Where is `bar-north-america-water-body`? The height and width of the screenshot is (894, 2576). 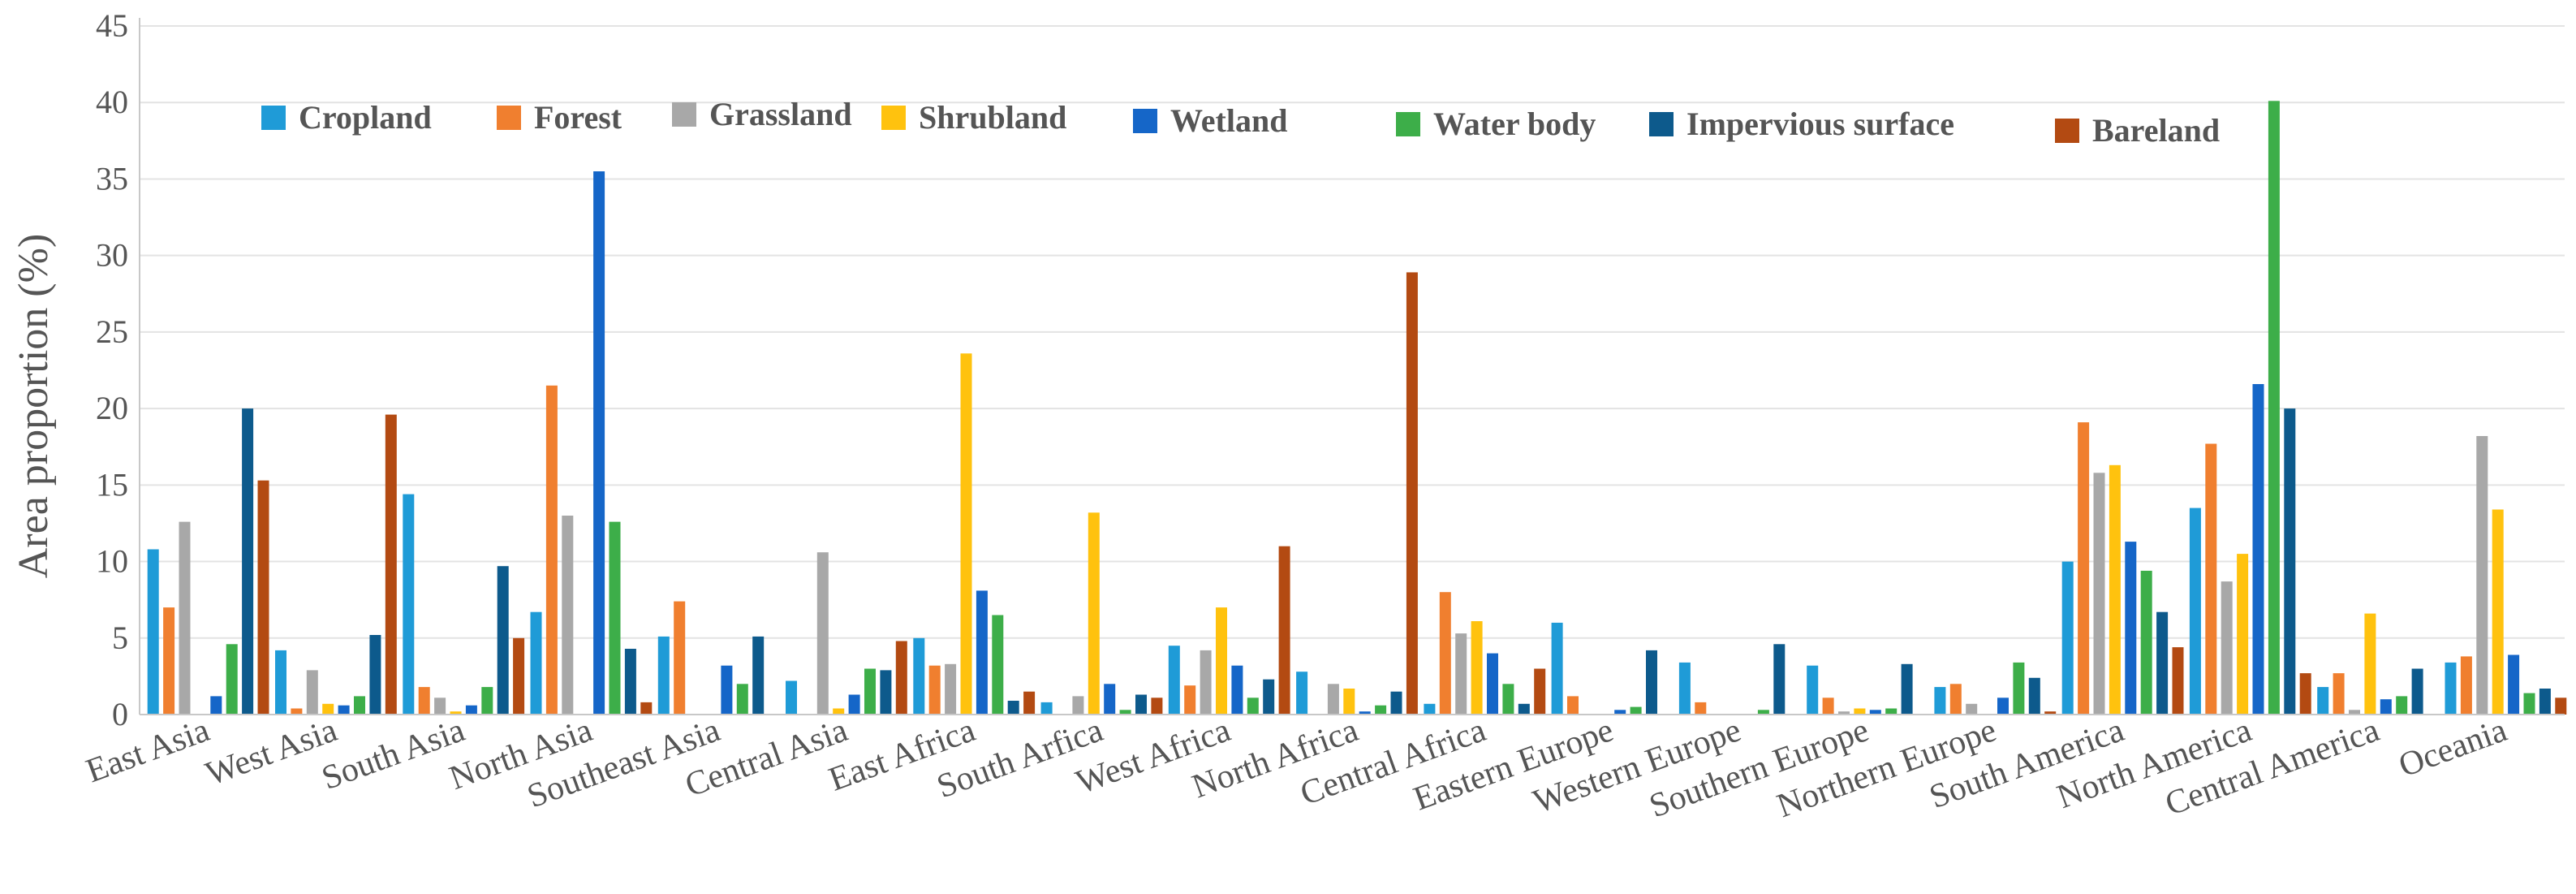
bar-north-america-water-body is located at coordinates (2274, 408).